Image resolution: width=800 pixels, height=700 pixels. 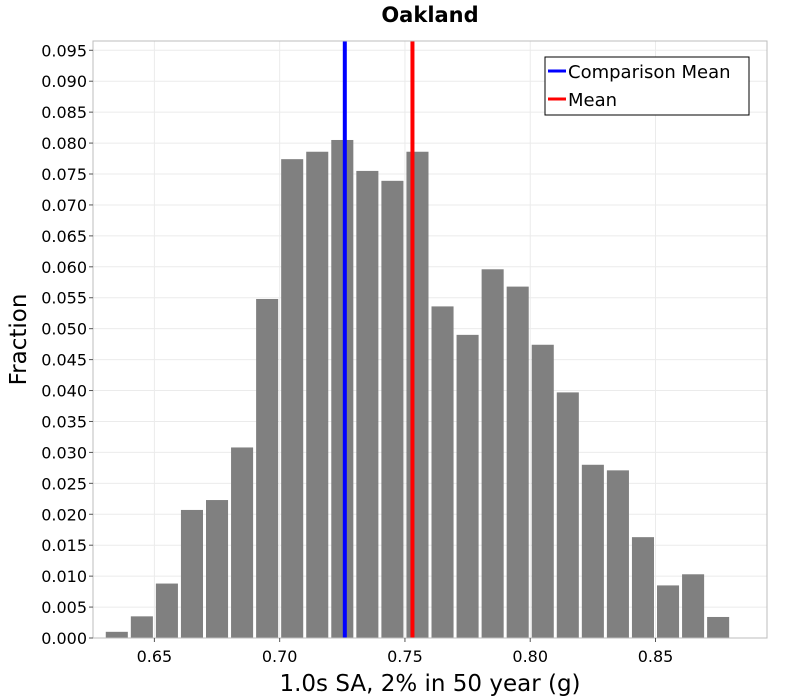 I want to click on chart-title: Oakland, so click(x=429, y=15).